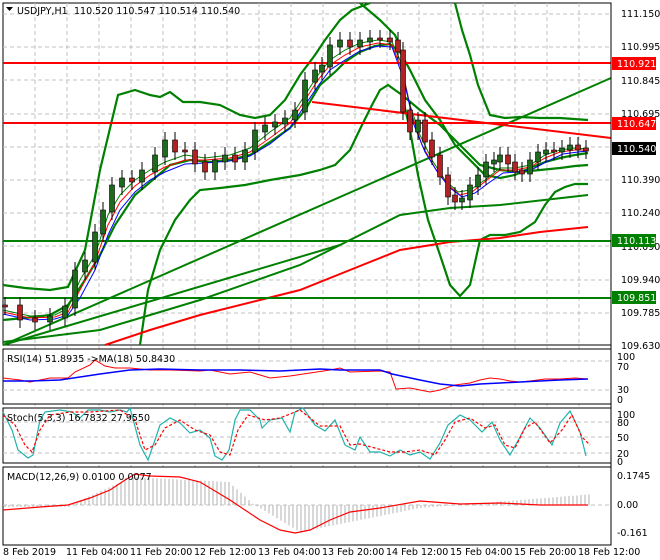 The image size is (660, 560). I want to click on rsi-tick: 100, so click(626, 357).